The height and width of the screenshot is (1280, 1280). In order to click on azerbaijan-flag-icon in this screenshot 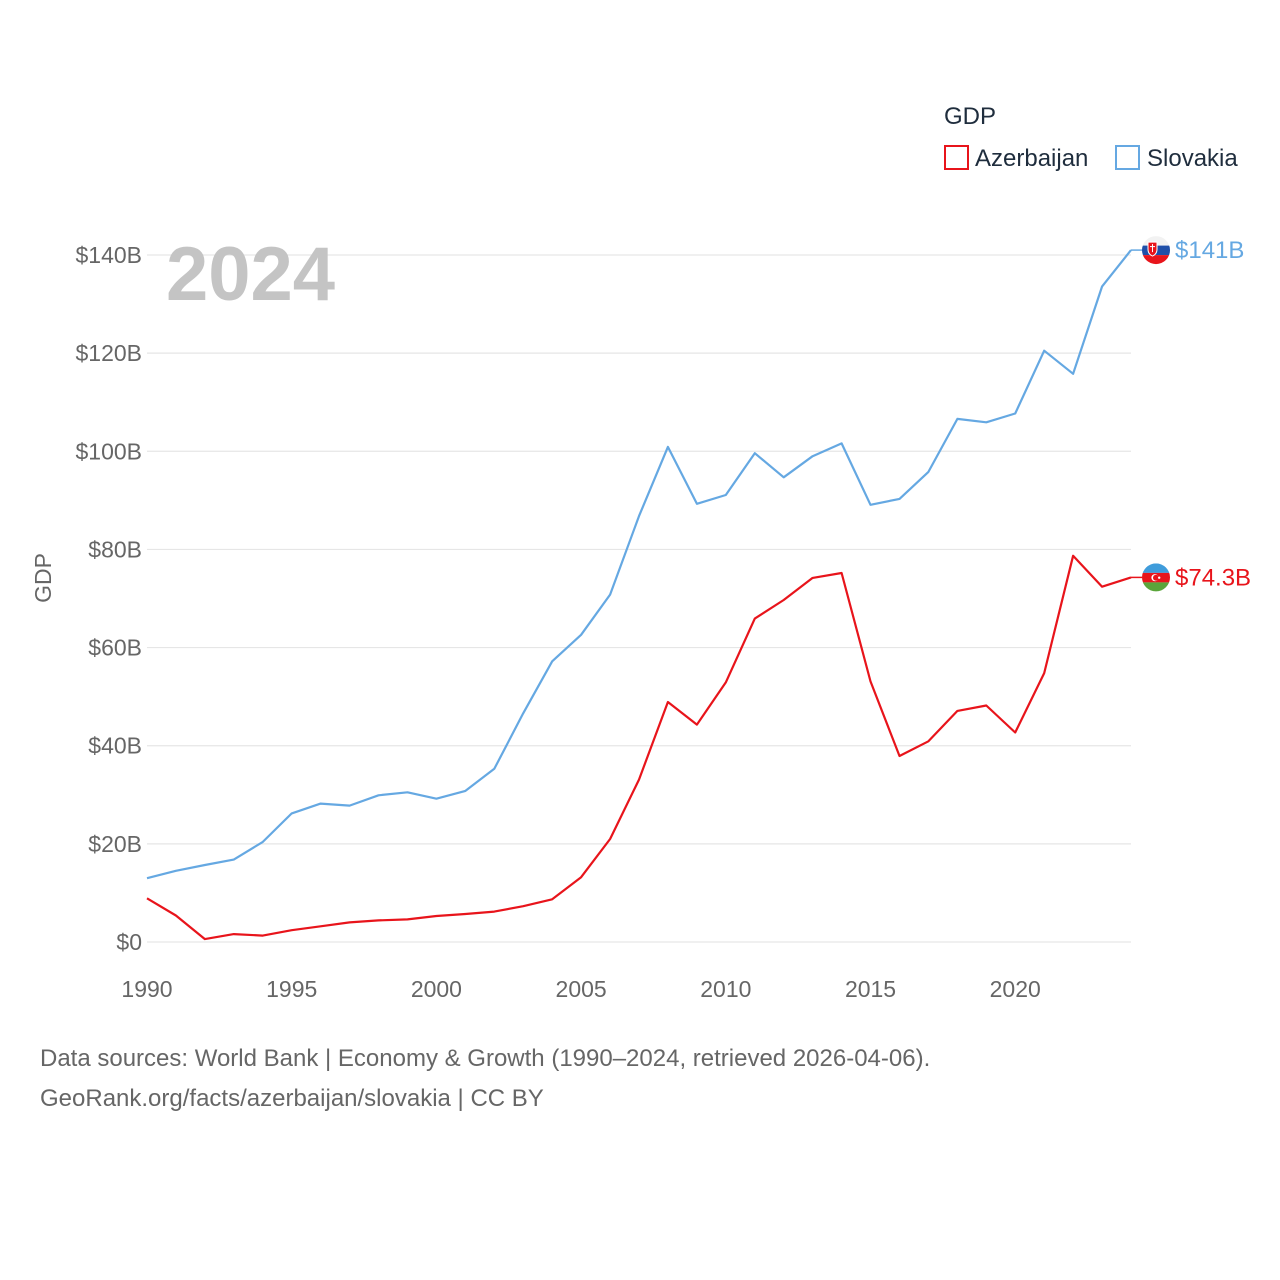, I will do `click(1156, 577)`.